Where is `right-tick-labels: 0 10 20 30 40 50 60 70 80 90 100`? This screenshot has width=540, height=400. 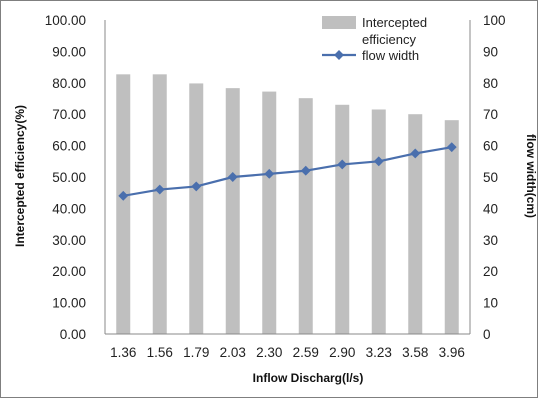
right-tick-labels: 0 10 20 30 40 50 60 70 80 90 100 is located at coordinates (494, 177).